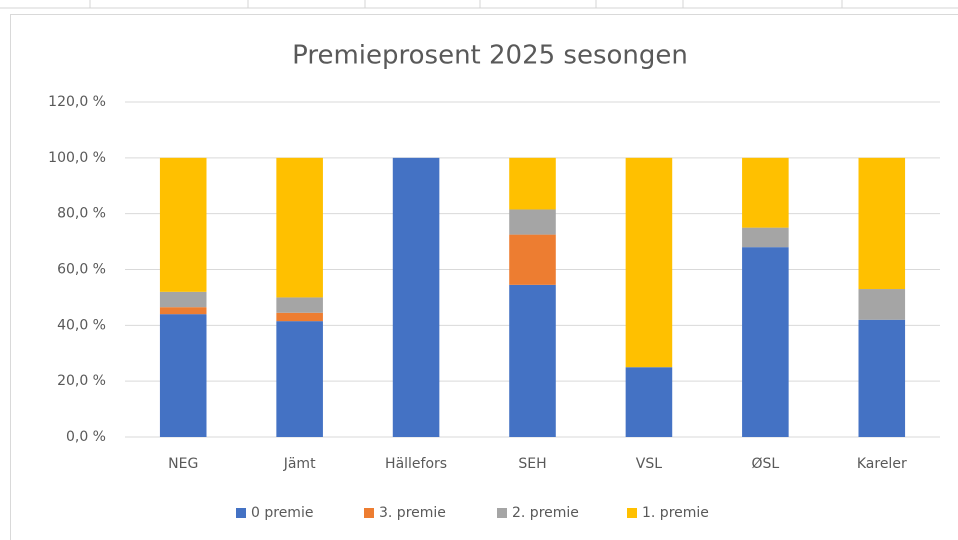 The width and height of the screenshot is (958, 540). Describe the element at coordinates (183, 464) in the screenshot. I see `x-tick-label: NEG` at that location.